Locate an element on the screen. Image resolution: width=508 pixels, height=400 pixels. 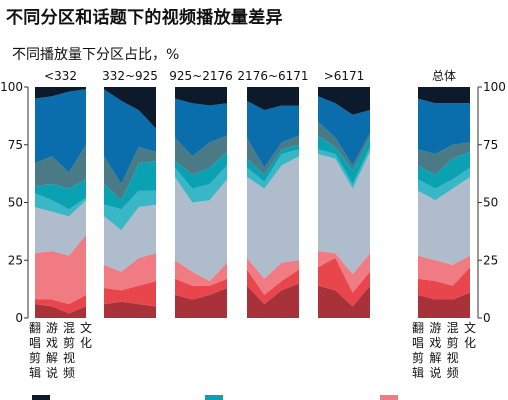
y-tick-label-right-0: 0 is located at coordinates (487, 318).